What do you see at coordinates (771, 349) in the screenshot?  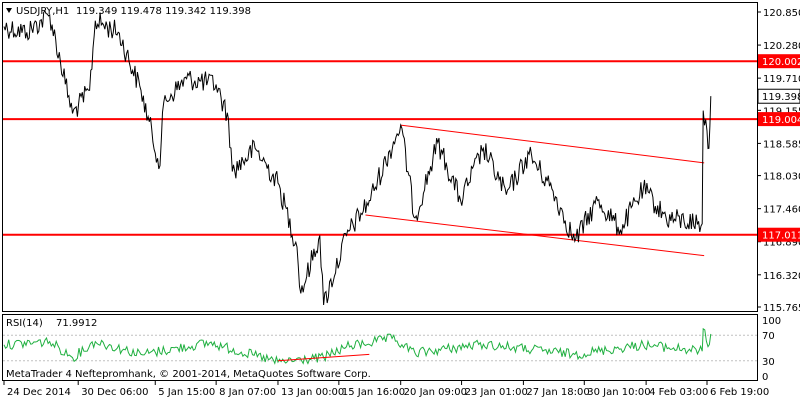 I see `rsi-axis: 100 0` at bounding box center [771, 349].